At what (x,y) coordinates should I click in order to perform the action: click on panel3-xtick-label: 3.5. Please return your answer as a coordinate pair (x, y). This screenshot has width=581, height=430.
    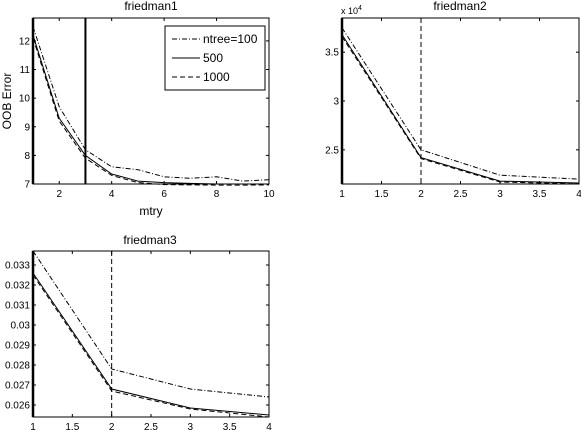
    Looking at the image, I should click on (230, 426).